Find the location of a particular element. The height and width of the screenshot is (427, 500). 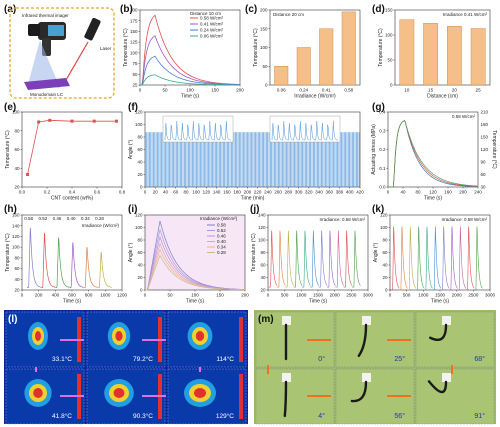

legend-label: 0.28 is located at coordinates (221, 252).